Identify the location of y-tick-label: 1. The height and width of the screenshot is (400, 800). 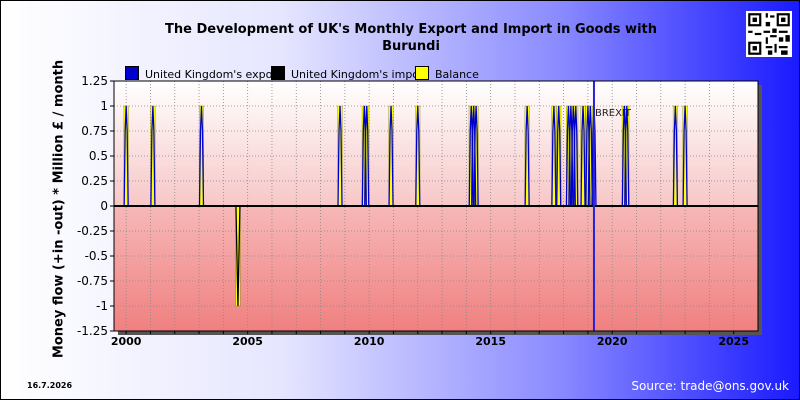
(104, 106).